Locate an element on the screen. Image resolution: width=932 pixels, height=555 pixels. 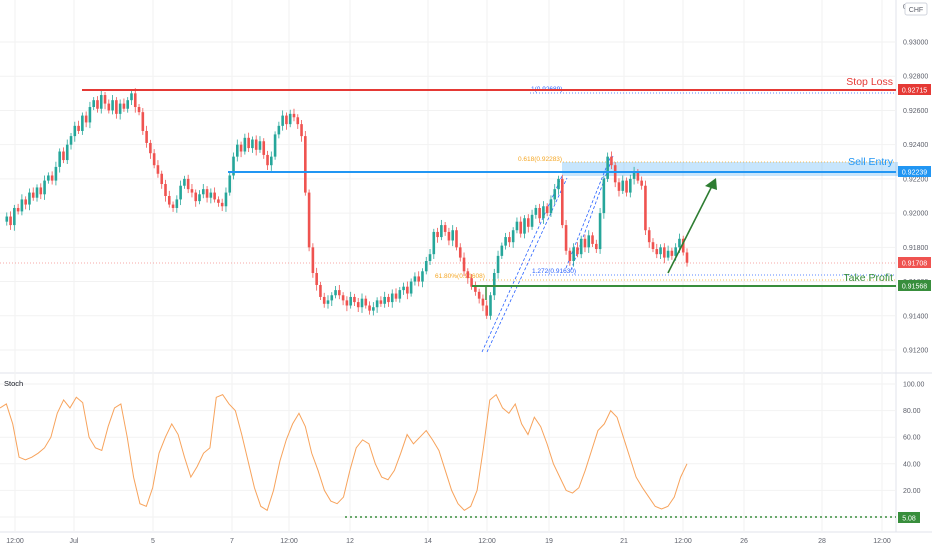
time-tick-label: 21 is located at coordinates (624, 541).